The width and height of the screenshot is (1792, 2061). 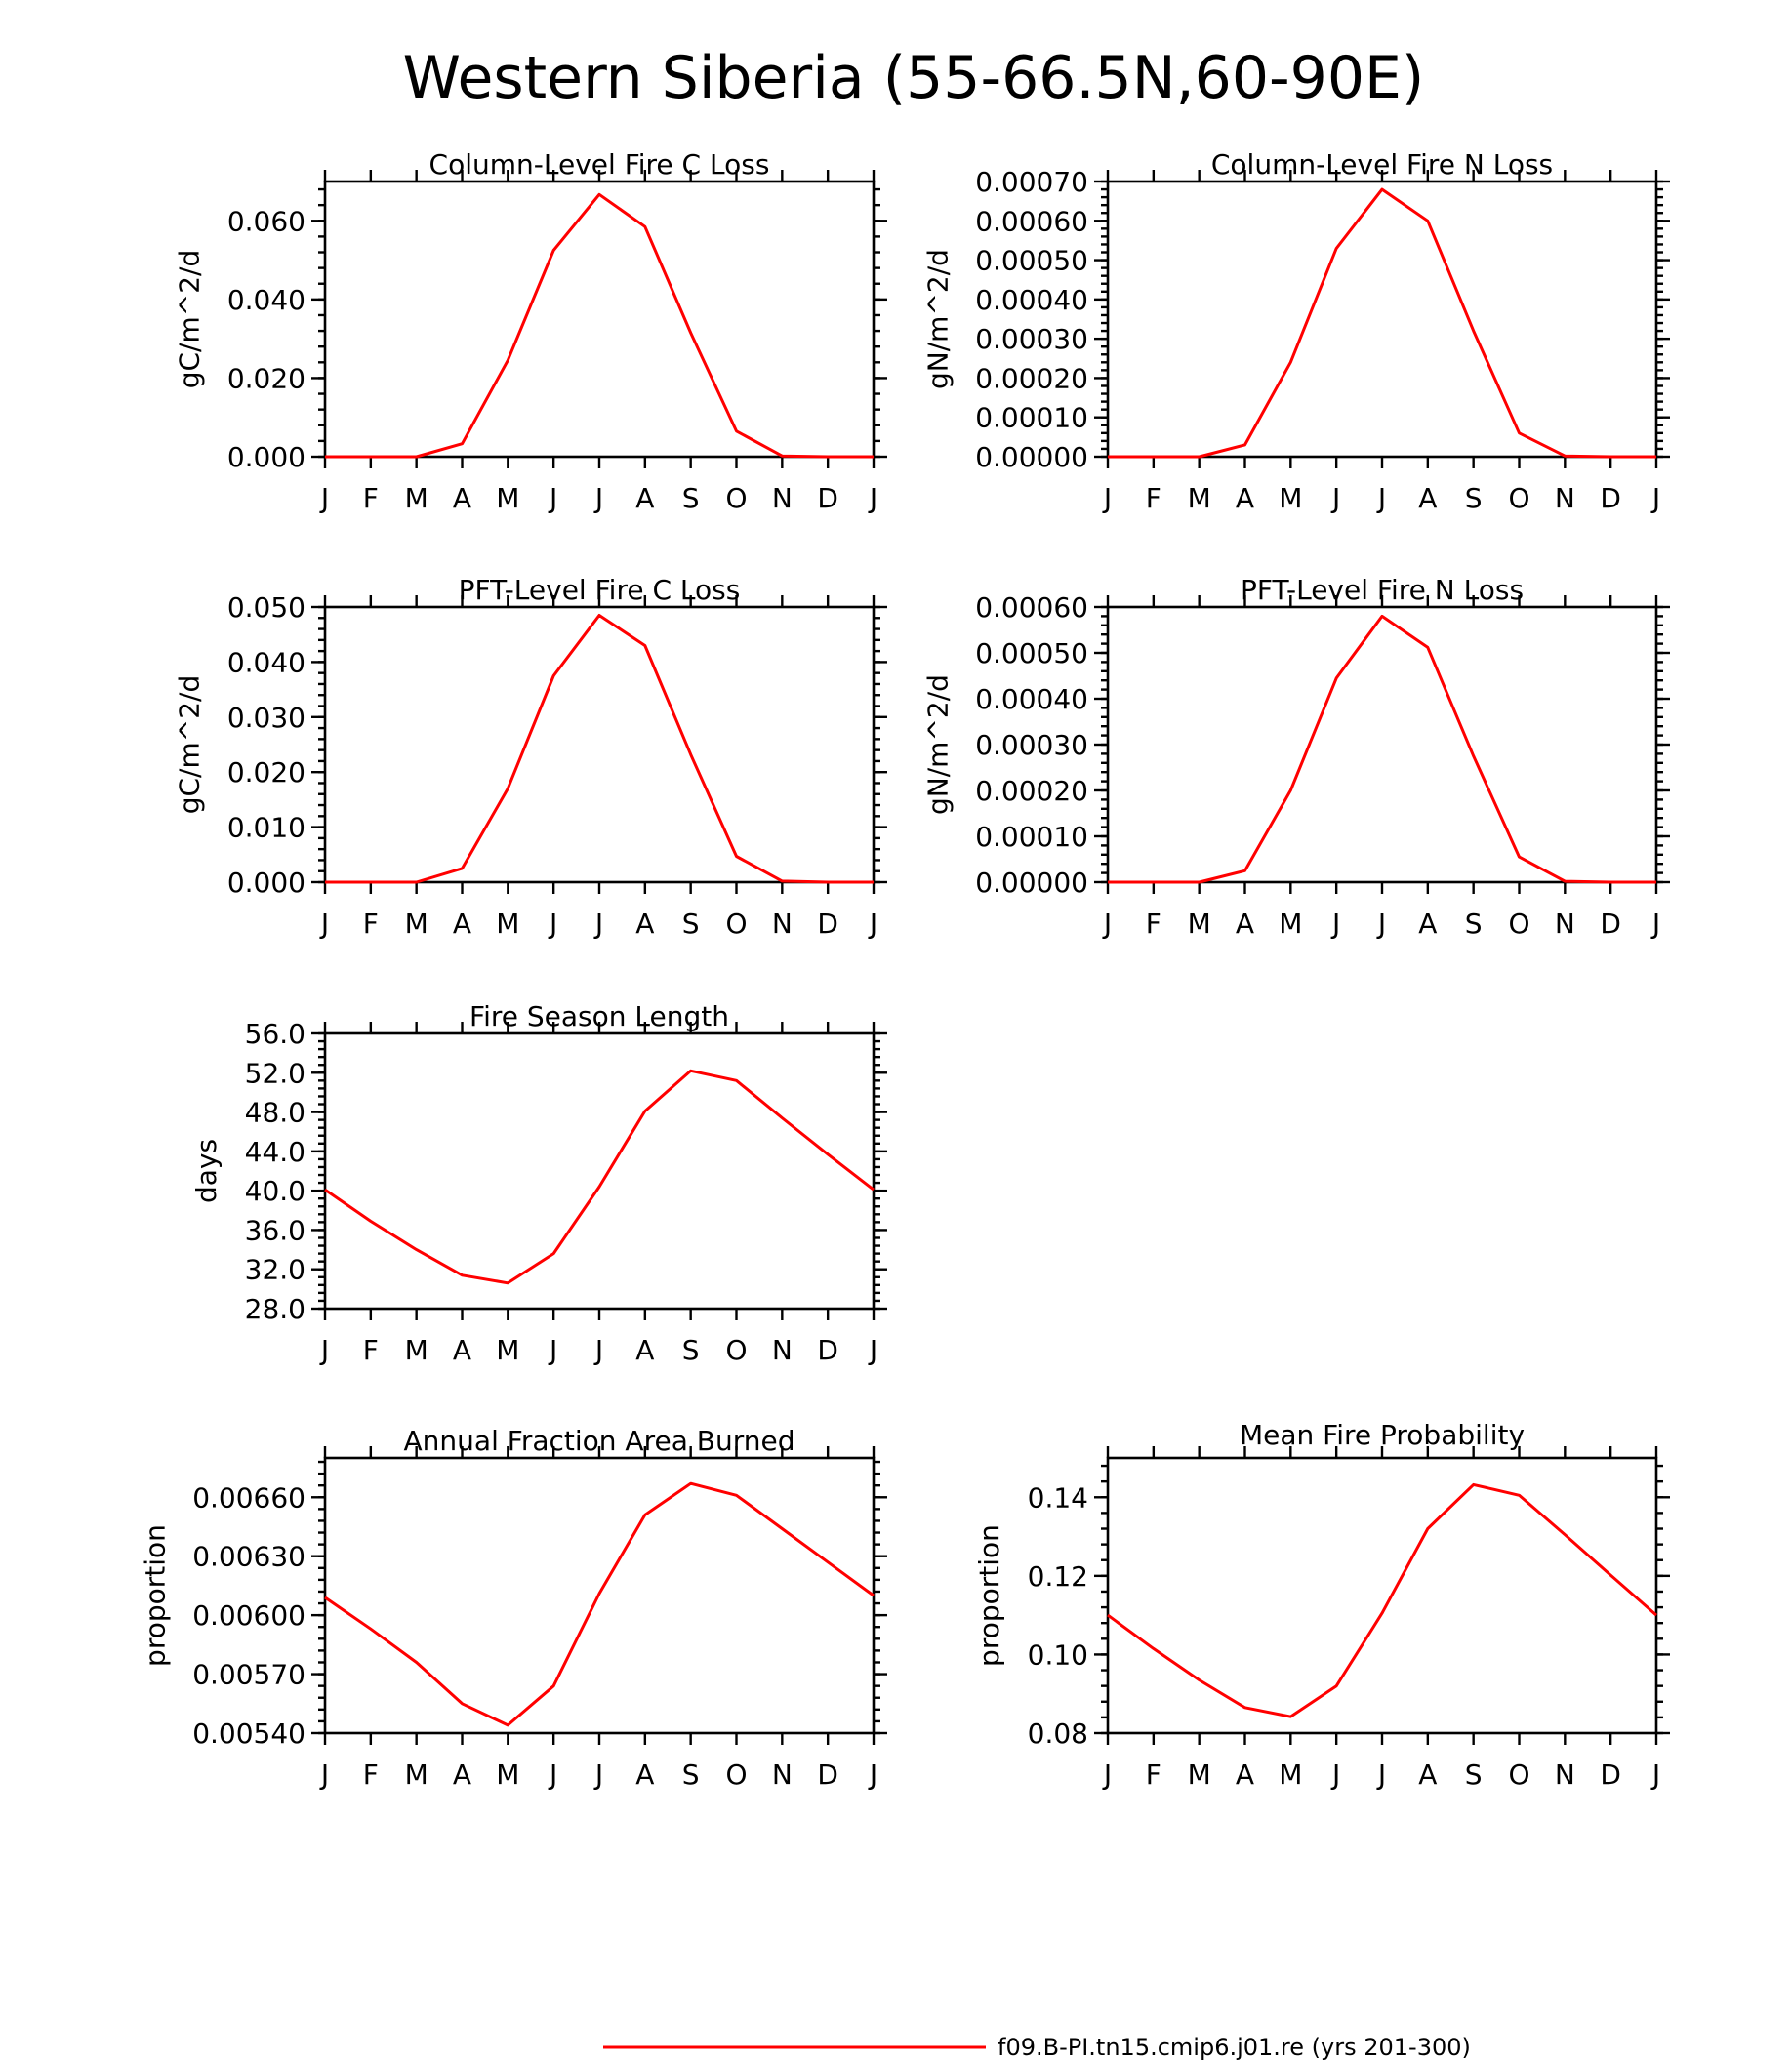 What do you see at coordinates (248, 1615) in the screenshot?
I see `y-tick-label: 0.00600` at bounding box center [248, 1615].